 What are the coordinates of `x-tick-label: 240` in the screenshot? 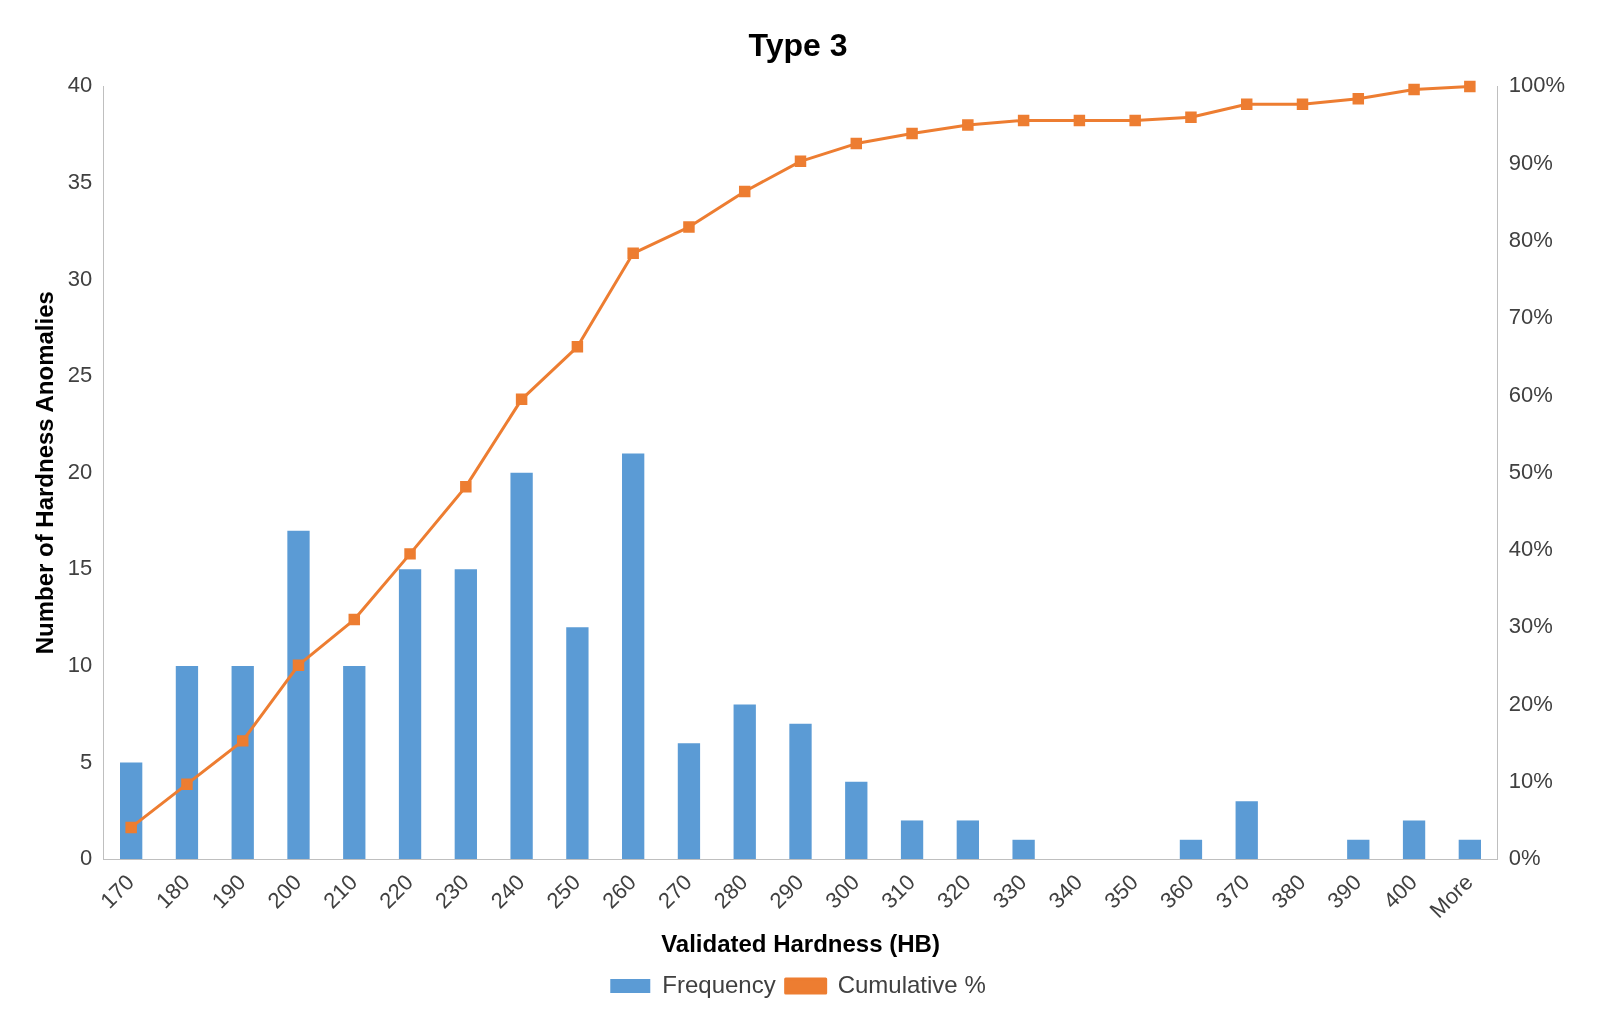 It's located at (507, 891).